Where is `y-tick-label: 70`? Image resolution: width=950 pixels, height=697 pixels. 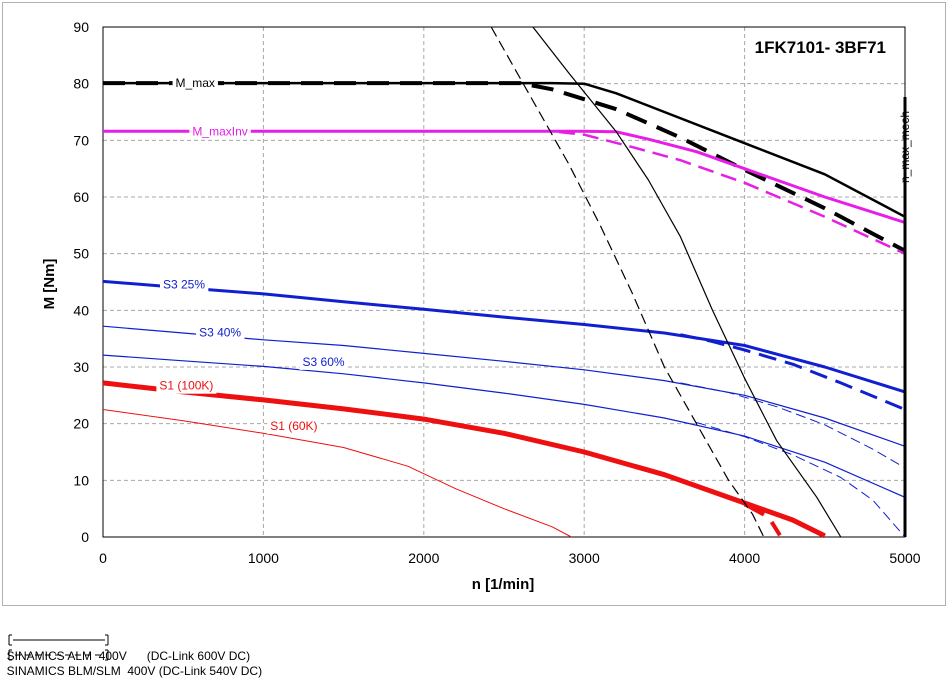 y-tick-label: 70 is located at coordinates (81, 140).